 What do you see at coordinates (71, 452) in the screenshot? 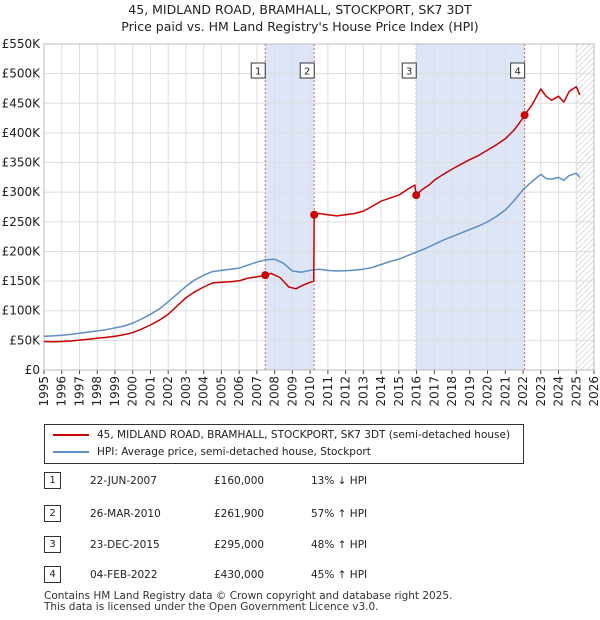
I see `legend-swatch-hpi` at bounding box center [71, 452].